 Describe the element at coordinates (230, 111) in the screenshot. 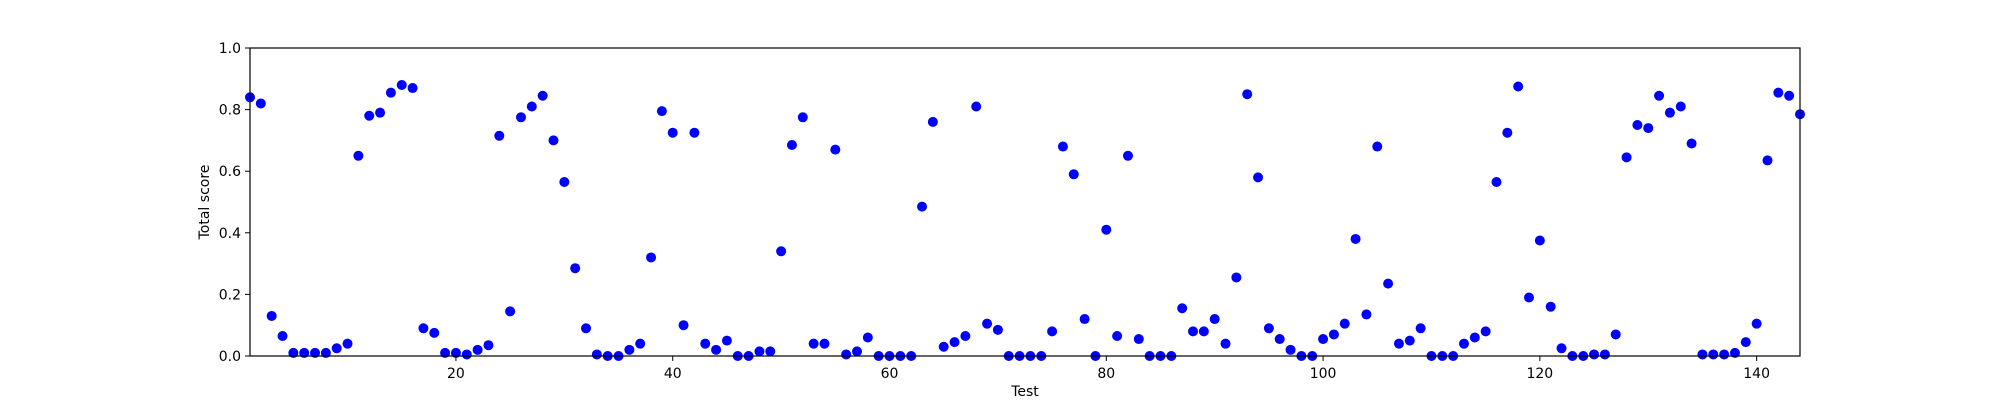

I see `y-tick-label: 0.8` at that location.